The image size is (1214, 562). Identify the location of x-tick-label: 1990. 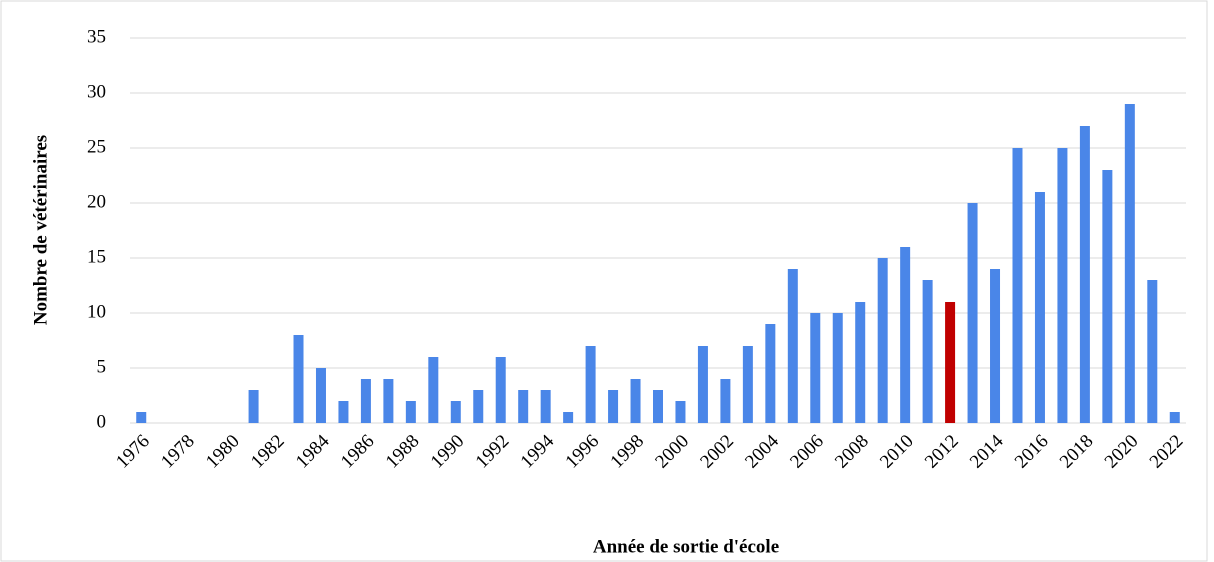
(448, 452).